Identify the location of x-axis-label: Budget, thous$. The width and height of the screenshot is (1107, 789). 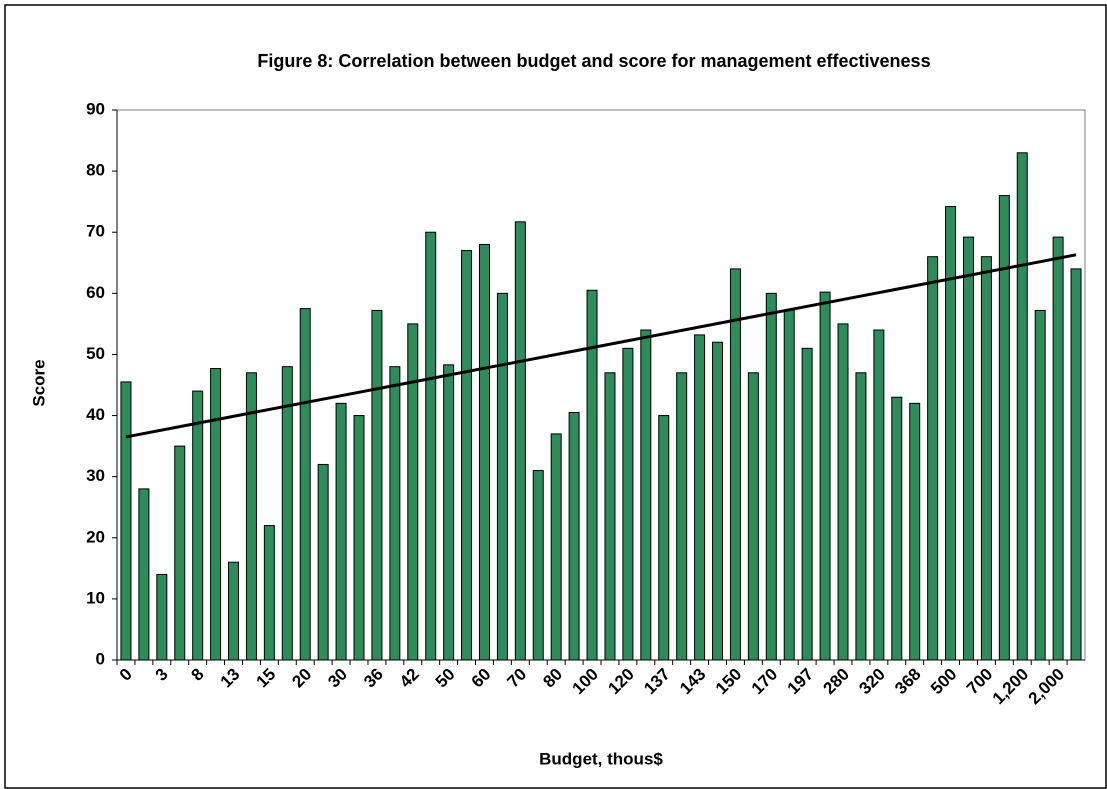
(601, 758).